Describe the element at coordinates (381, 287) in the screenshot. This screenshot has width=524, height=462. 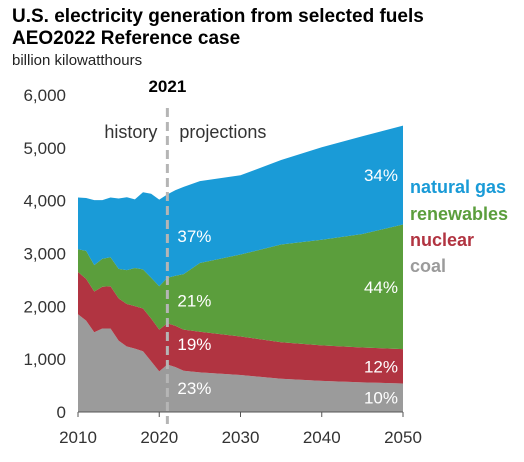
I see `share-label-renewables-2050: 44%` at that location.